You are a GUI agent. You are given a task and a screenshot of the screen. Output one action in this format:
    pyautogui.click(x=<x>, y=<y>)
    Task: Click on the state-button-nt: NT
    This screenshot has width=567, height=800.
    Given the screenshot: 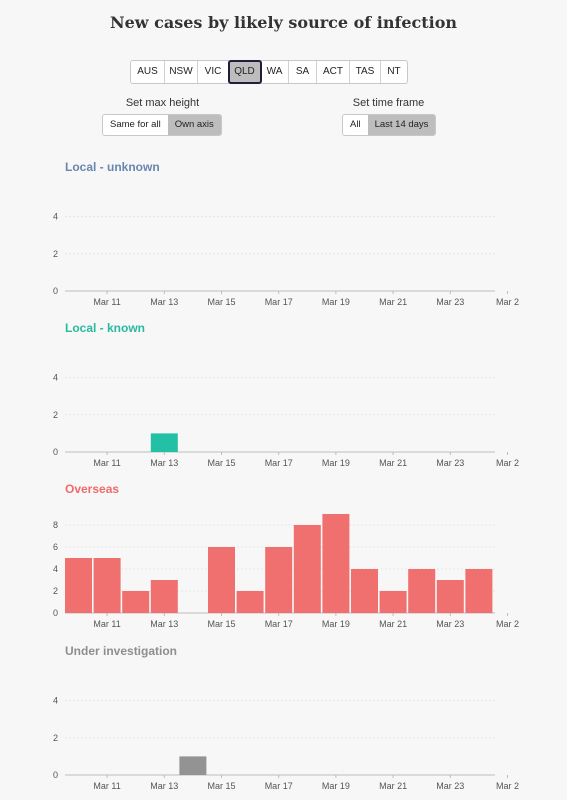 What is the action you would take?
    pyautogui.click(x=394, y=71)
    